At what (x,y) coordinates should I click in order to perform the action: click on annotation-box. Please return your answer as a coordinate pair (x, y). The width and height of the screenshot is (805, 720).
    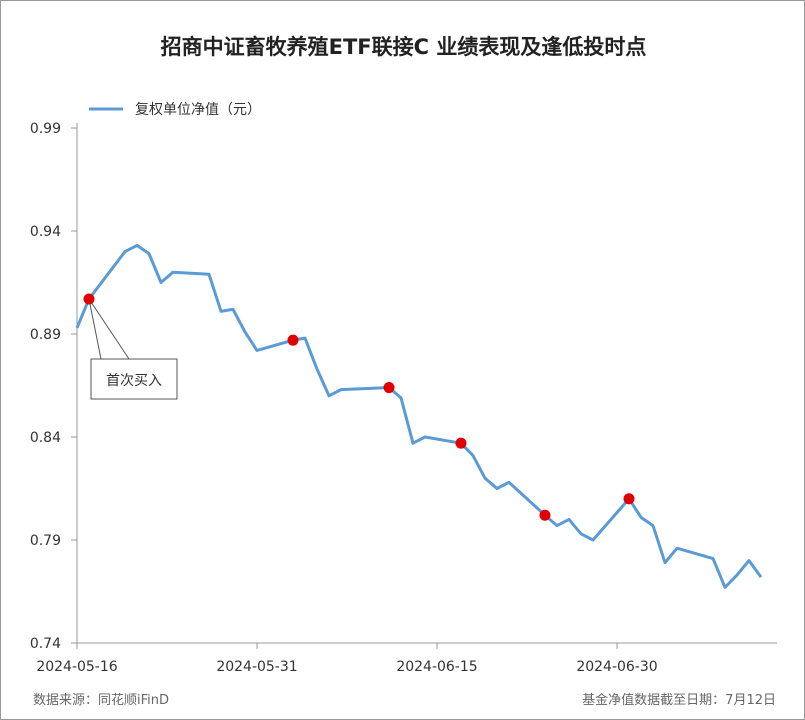
    Looking at the image, I should click on (134, 379).